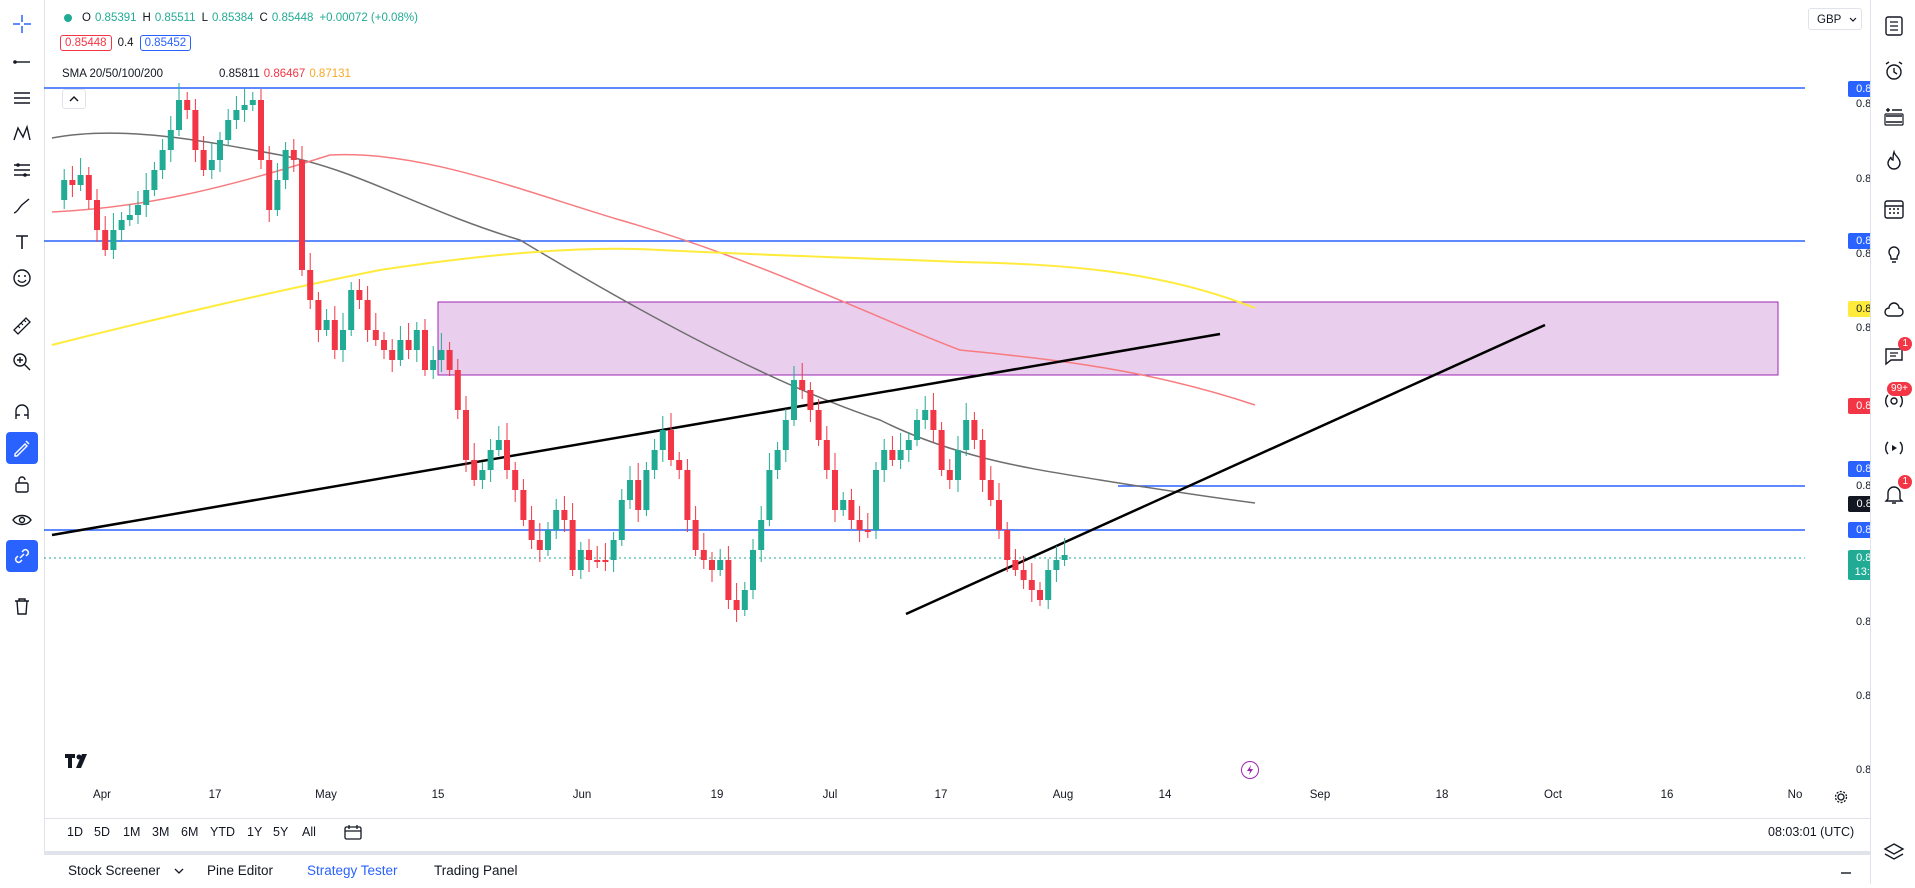 Image resolution: width=1915 pixels, height=888 pixels. Describe the element at coordinates (438, 795) in the screenshot. I see `time-tick: 15` at that location.